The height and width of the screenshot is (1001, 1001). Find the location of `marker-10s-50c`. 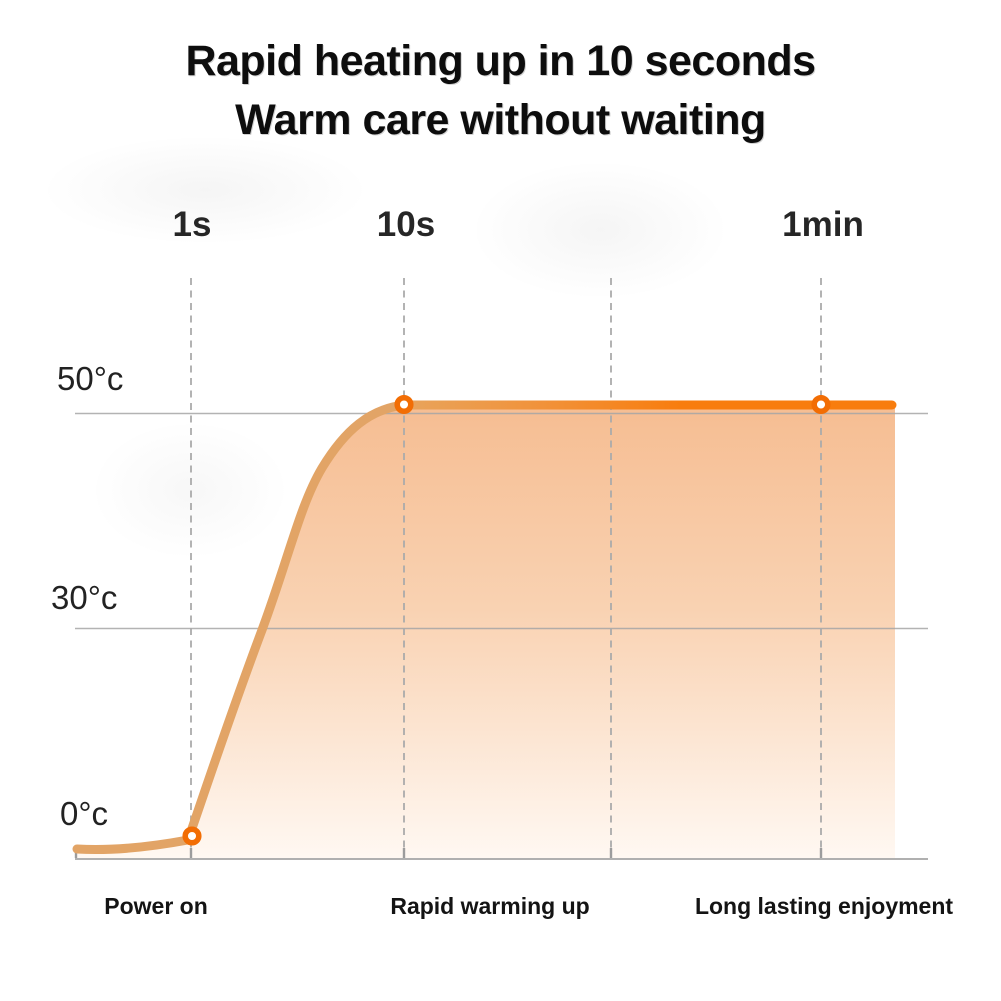

marker-10s-50c is located at coordinates (404, 404).